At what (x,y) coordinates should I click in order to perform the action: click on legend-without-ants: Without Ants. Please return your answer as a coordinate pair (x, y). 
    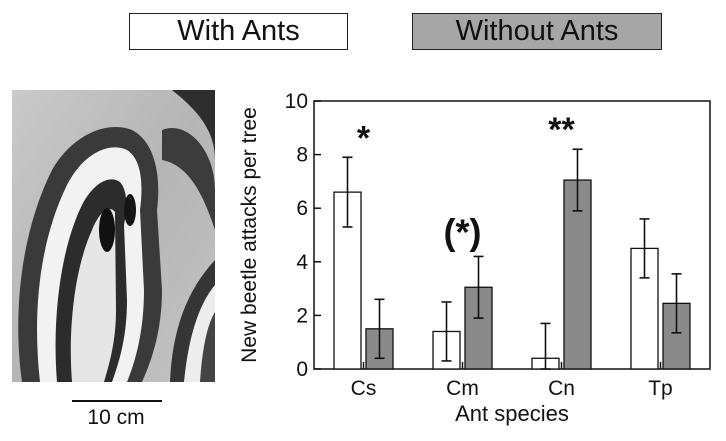
    Looking at the image, I should click on (537, 31).